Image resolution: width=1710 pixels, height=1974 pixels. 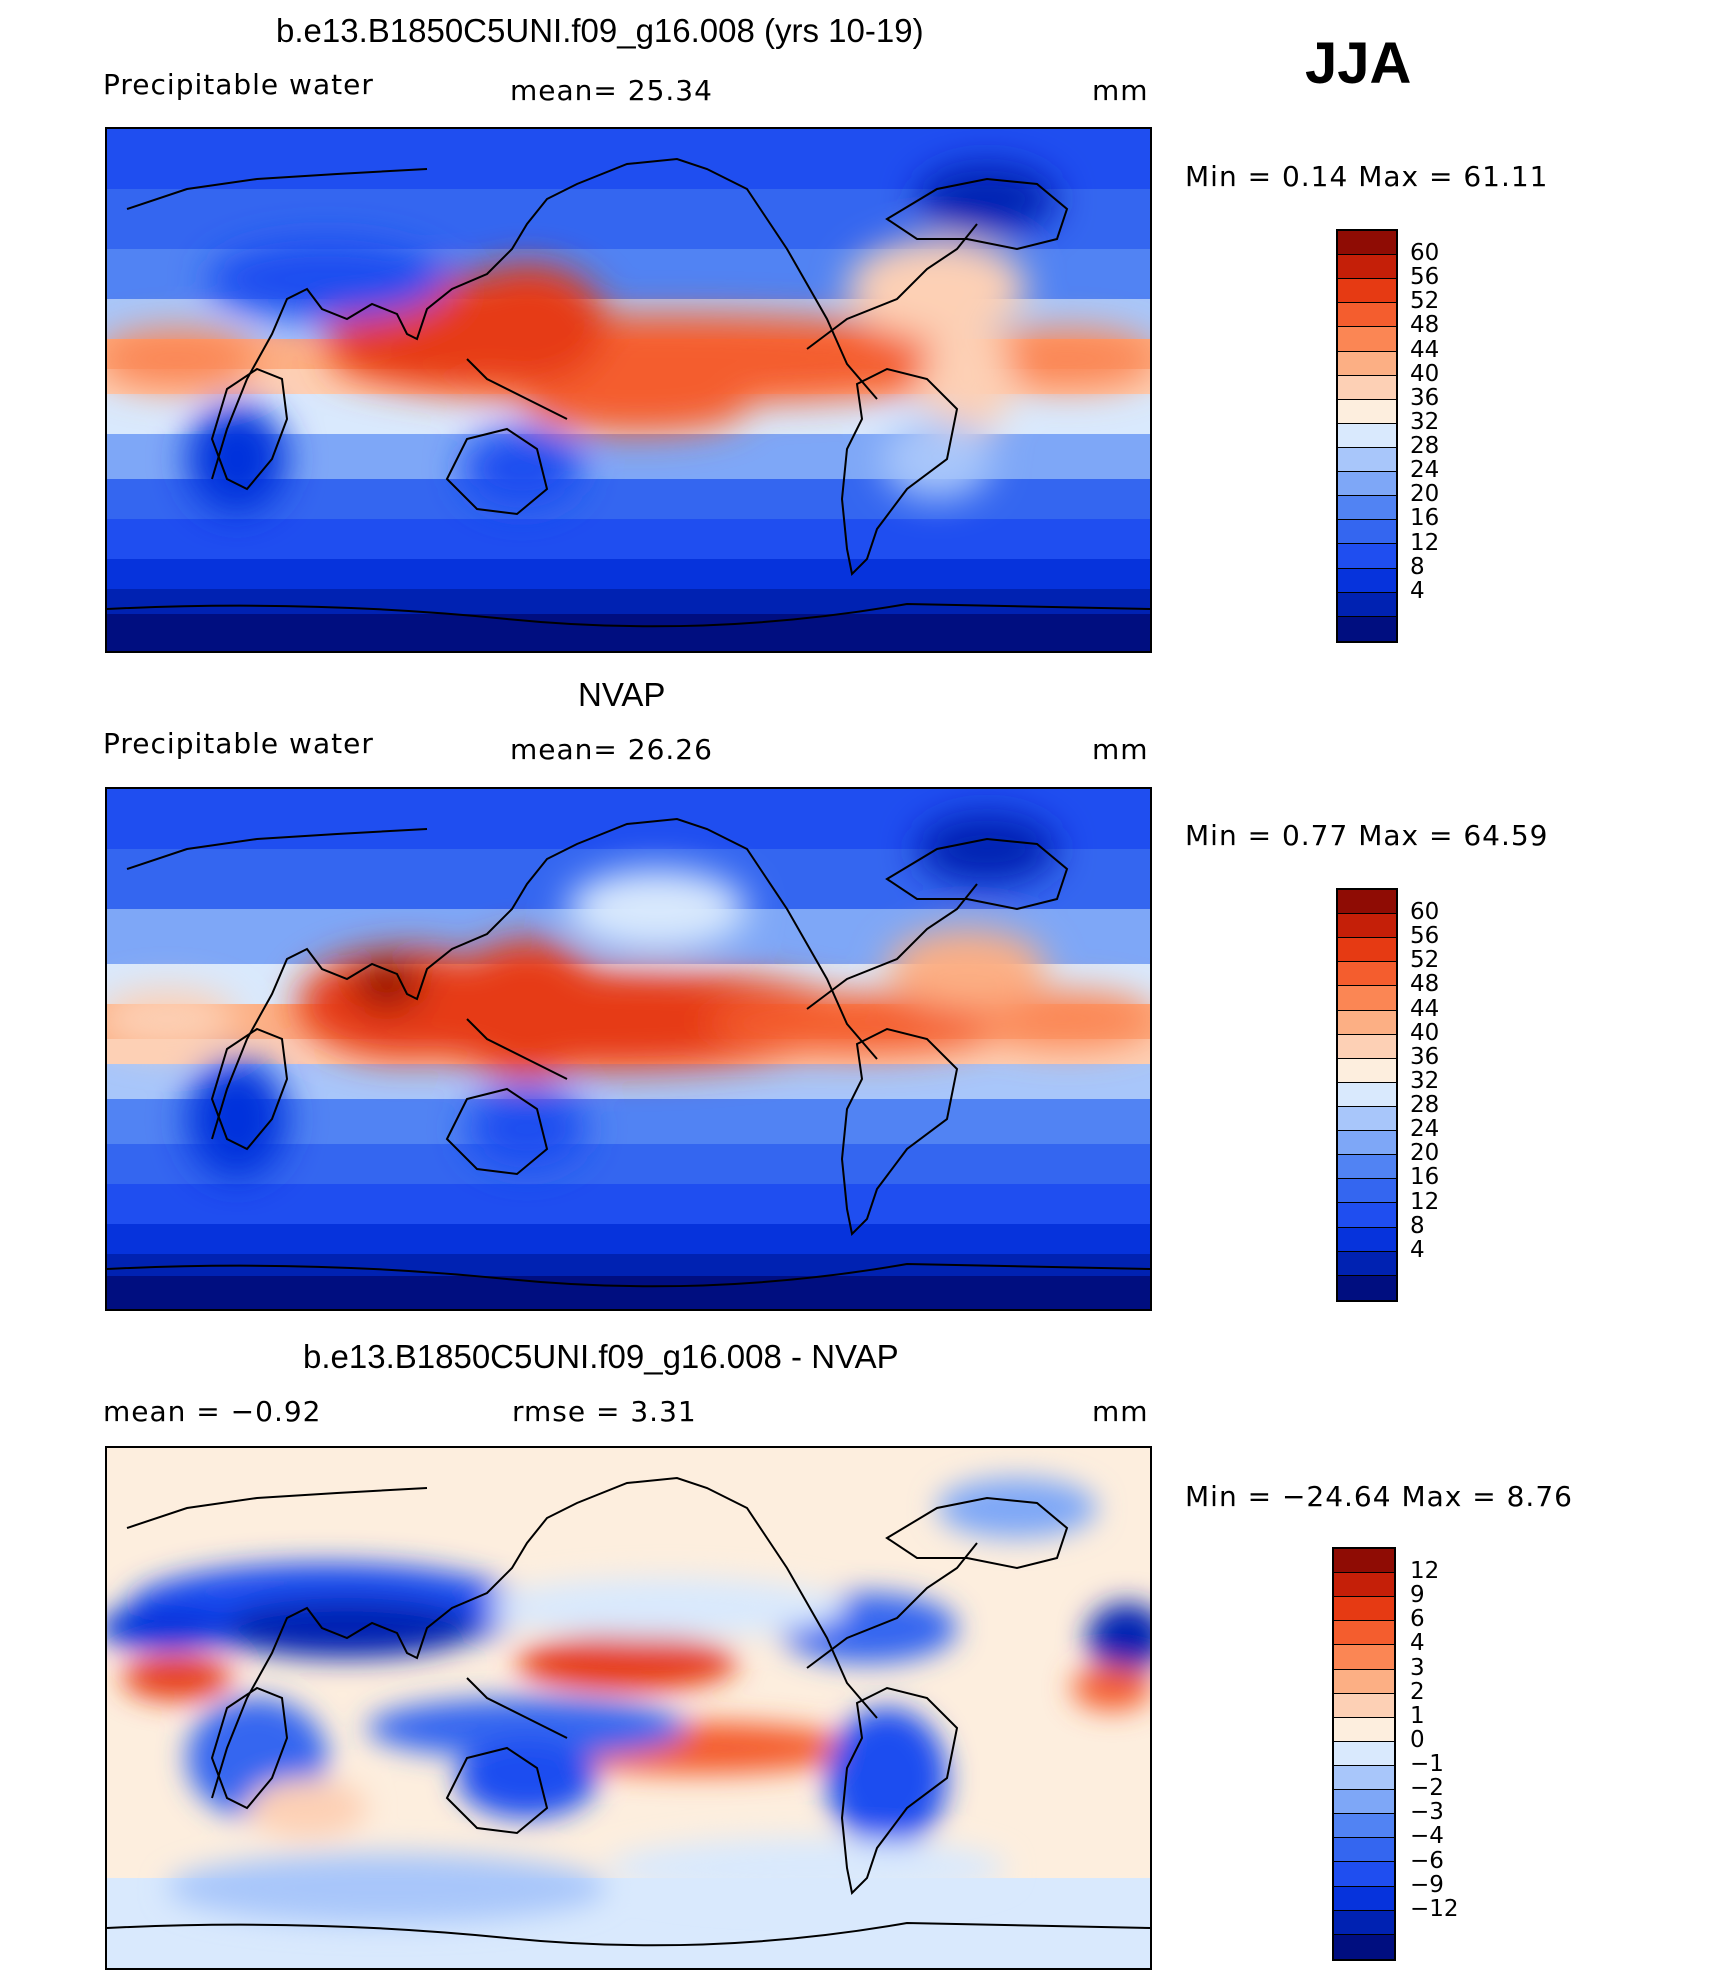 I want to click on colorbar-tick-label: 40, so click(x=1425, y=1032).